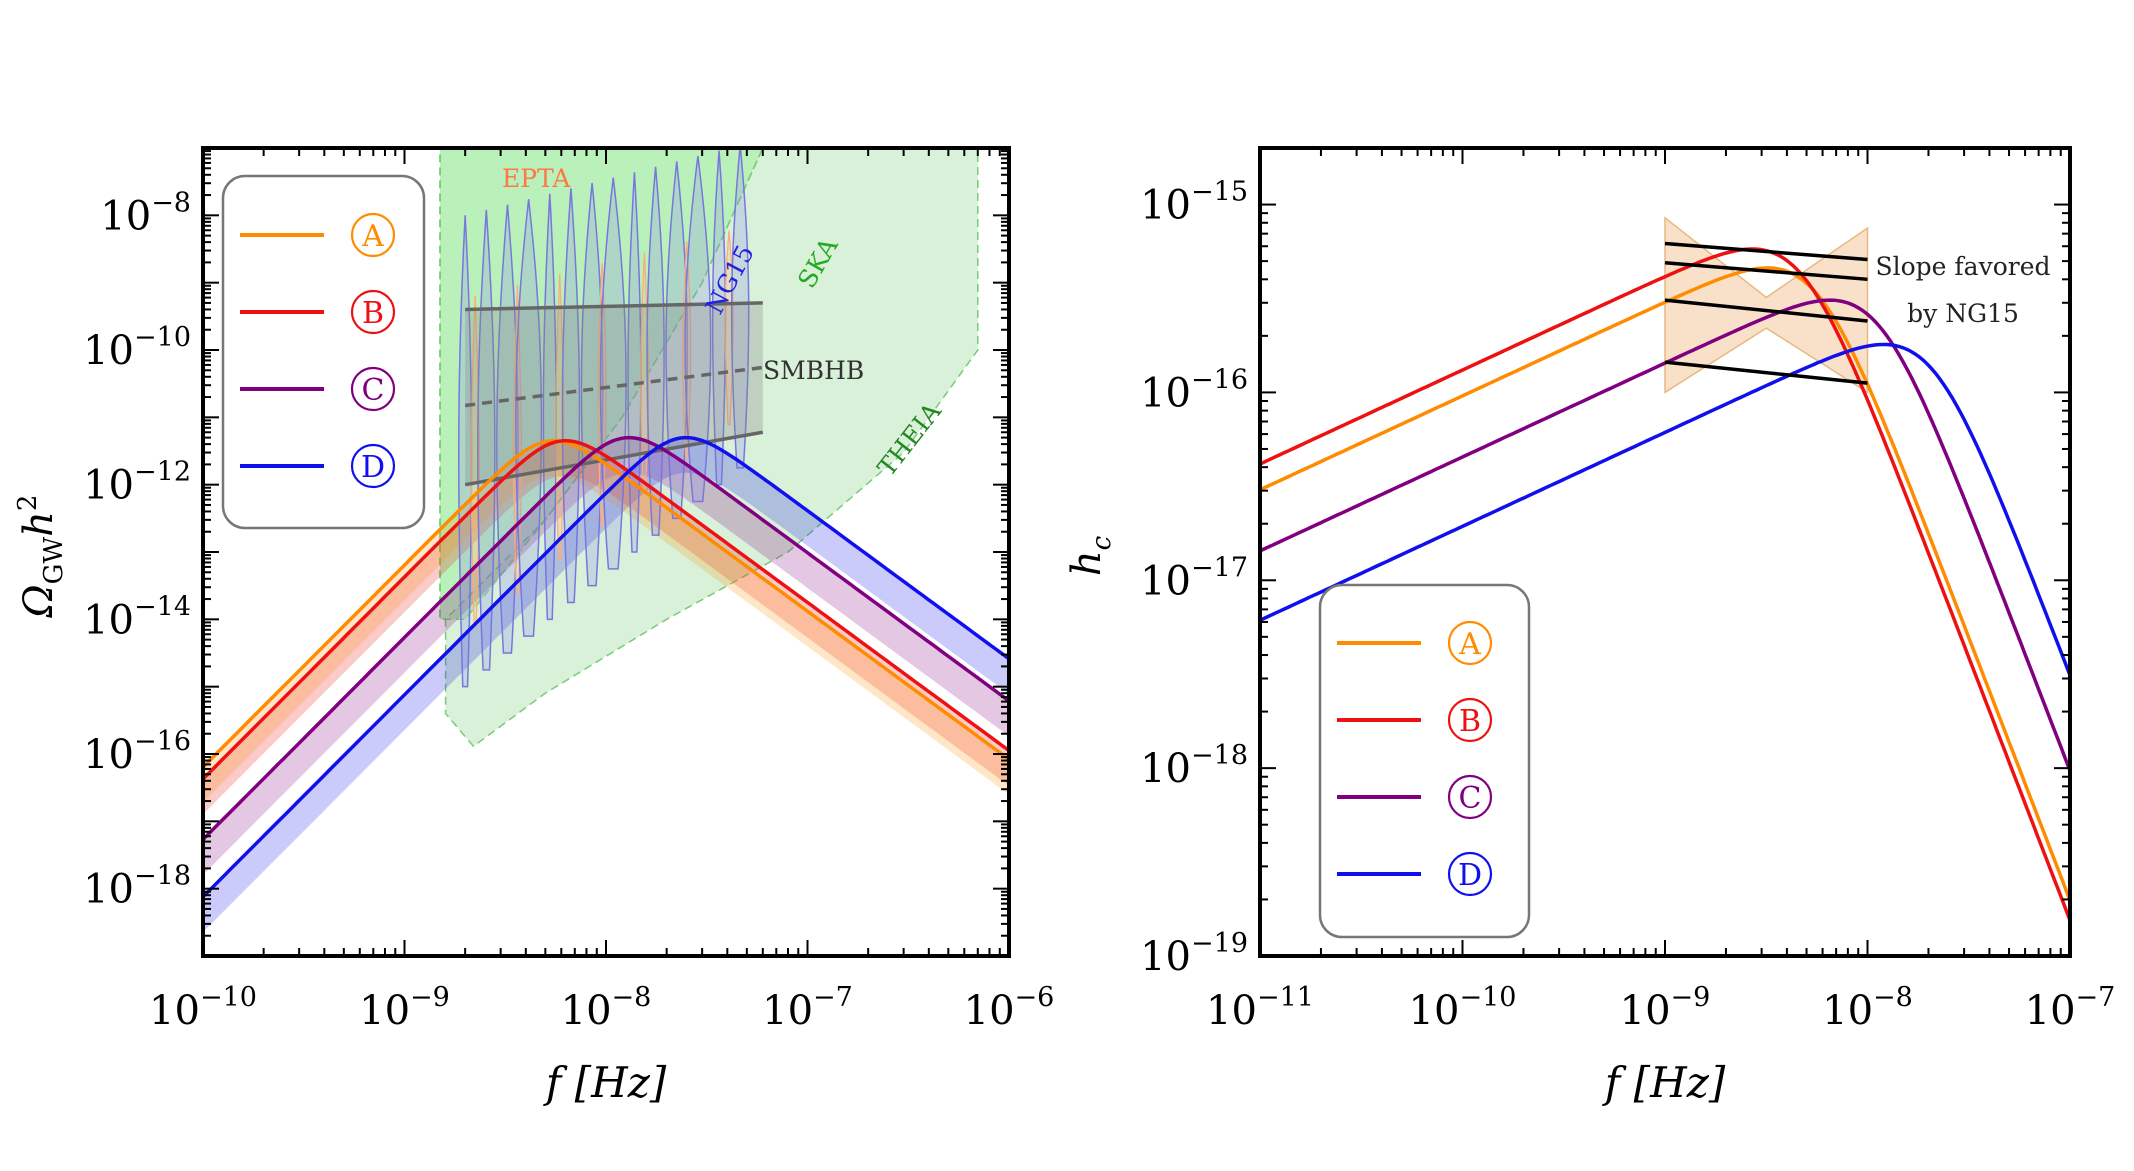 The image size is (2134, 1171). I want to click on y-tick-label: 10−15, so click(1194, 203).